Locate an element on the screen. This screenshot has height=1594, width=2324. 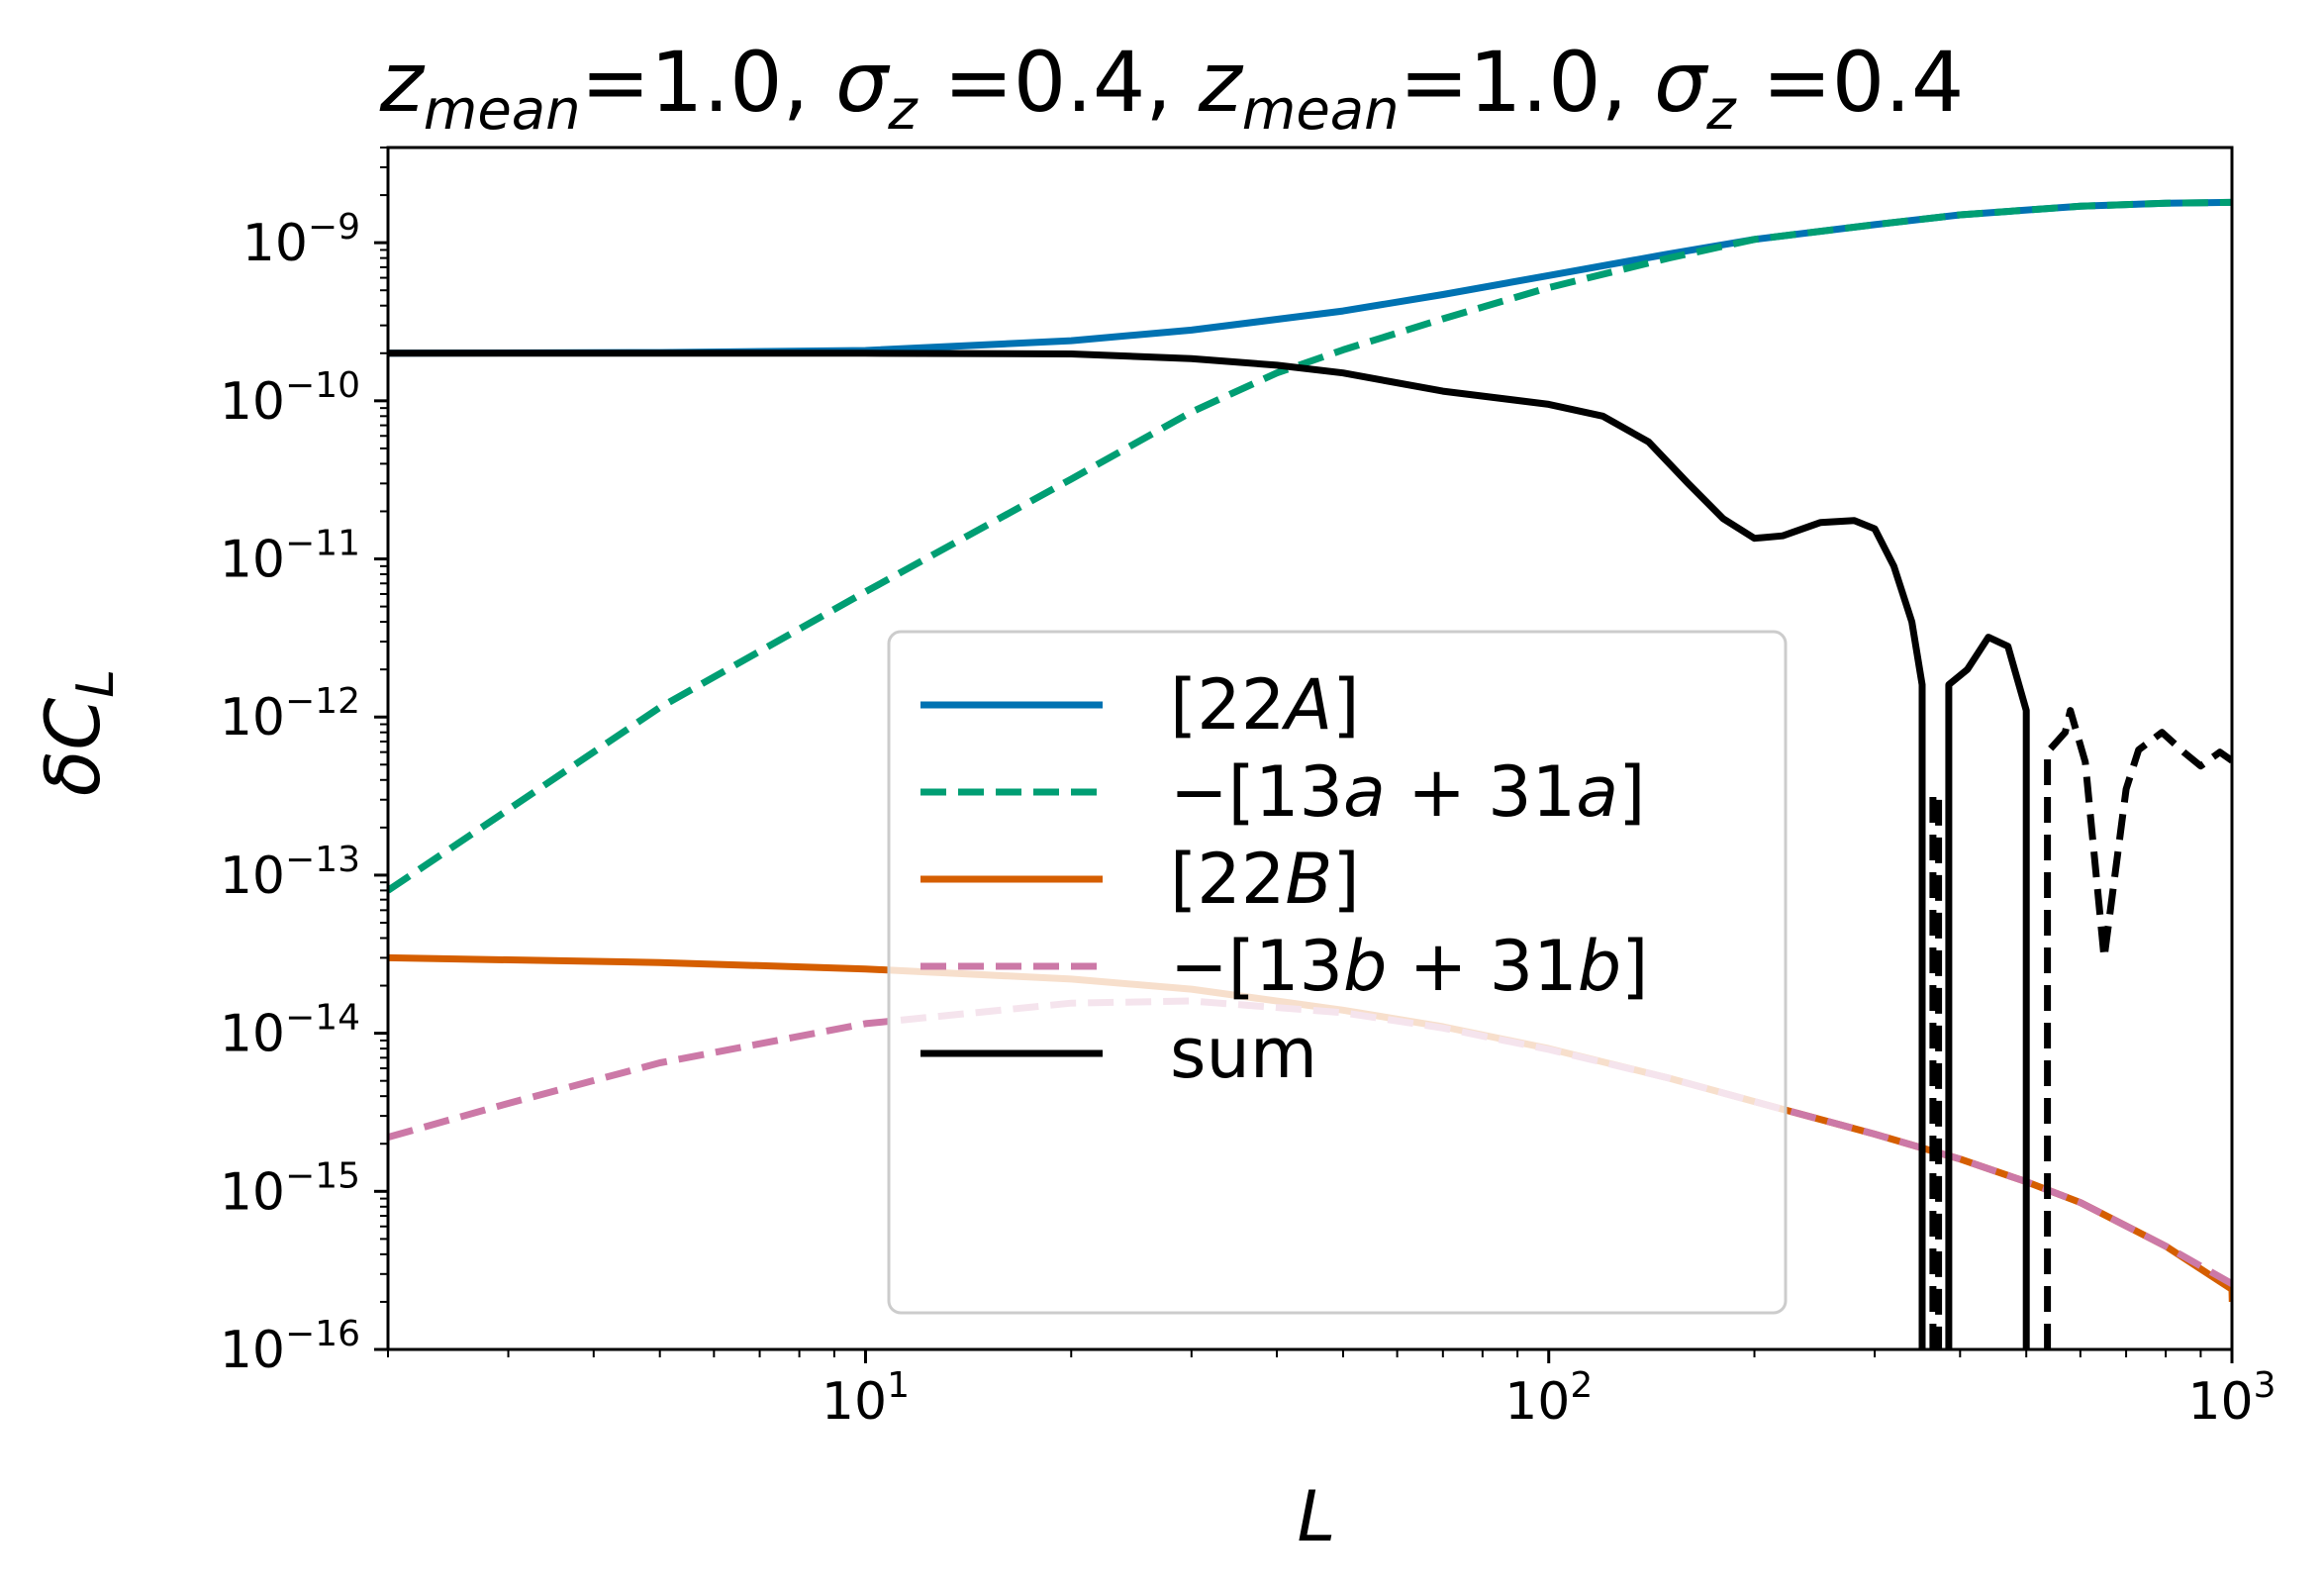
y-tick-label: 10−9 is located at coordinates (301, 240).